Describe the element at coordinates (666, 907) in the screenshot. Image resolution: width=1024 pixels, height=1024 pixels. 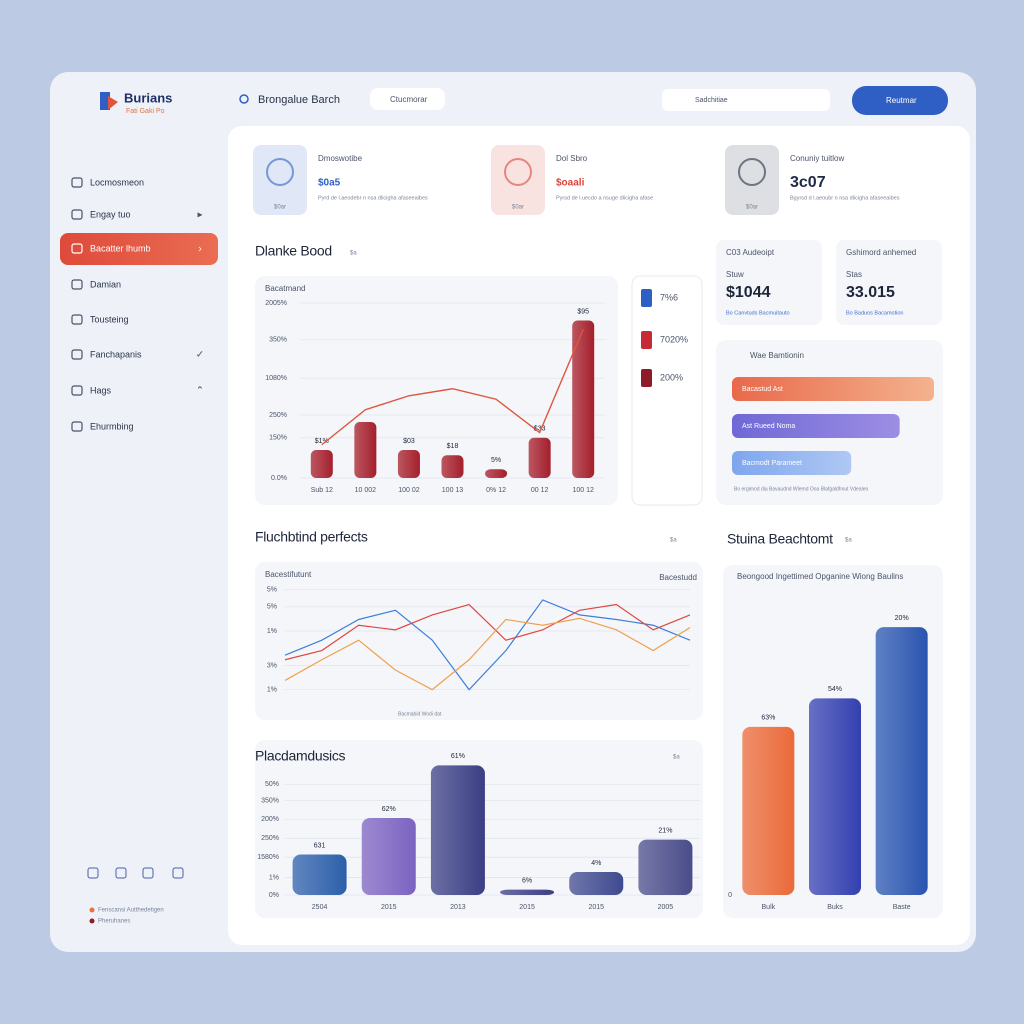
I see `x-tick-label: 2005` at that location.